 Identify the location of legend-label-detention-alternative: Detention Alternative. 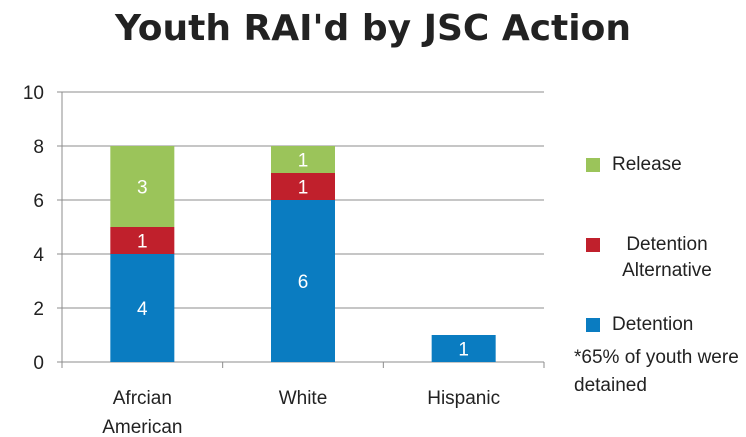
(667, 257).